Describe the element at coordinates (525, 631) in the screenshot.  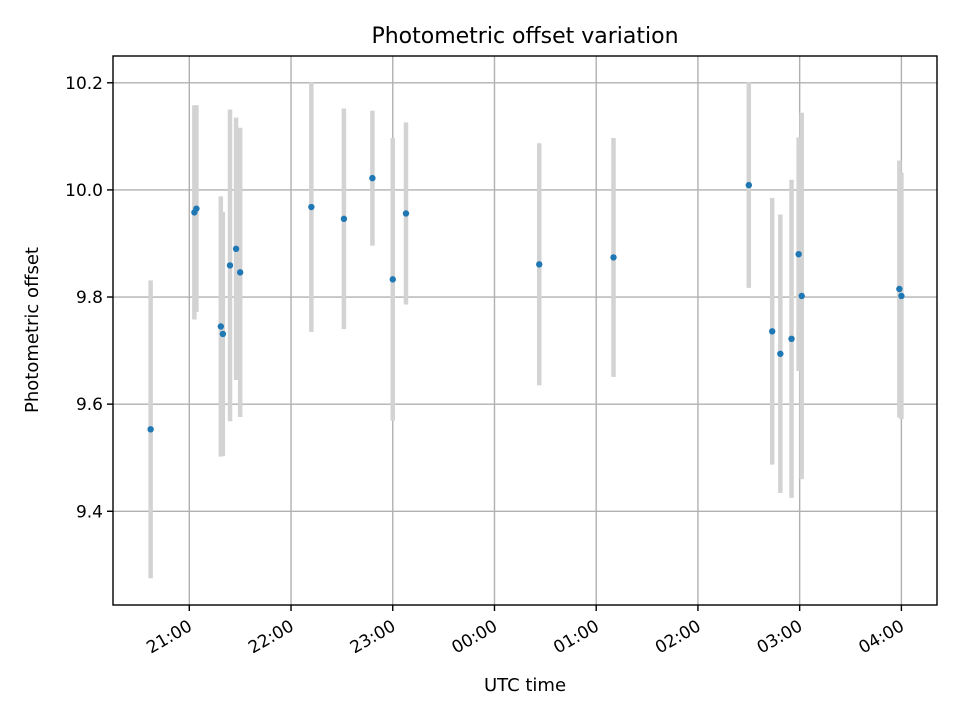
I see `x-axis: 21:00 22:00 23:00 00:00 01:00 02:00 03:00 04:00` at that location.